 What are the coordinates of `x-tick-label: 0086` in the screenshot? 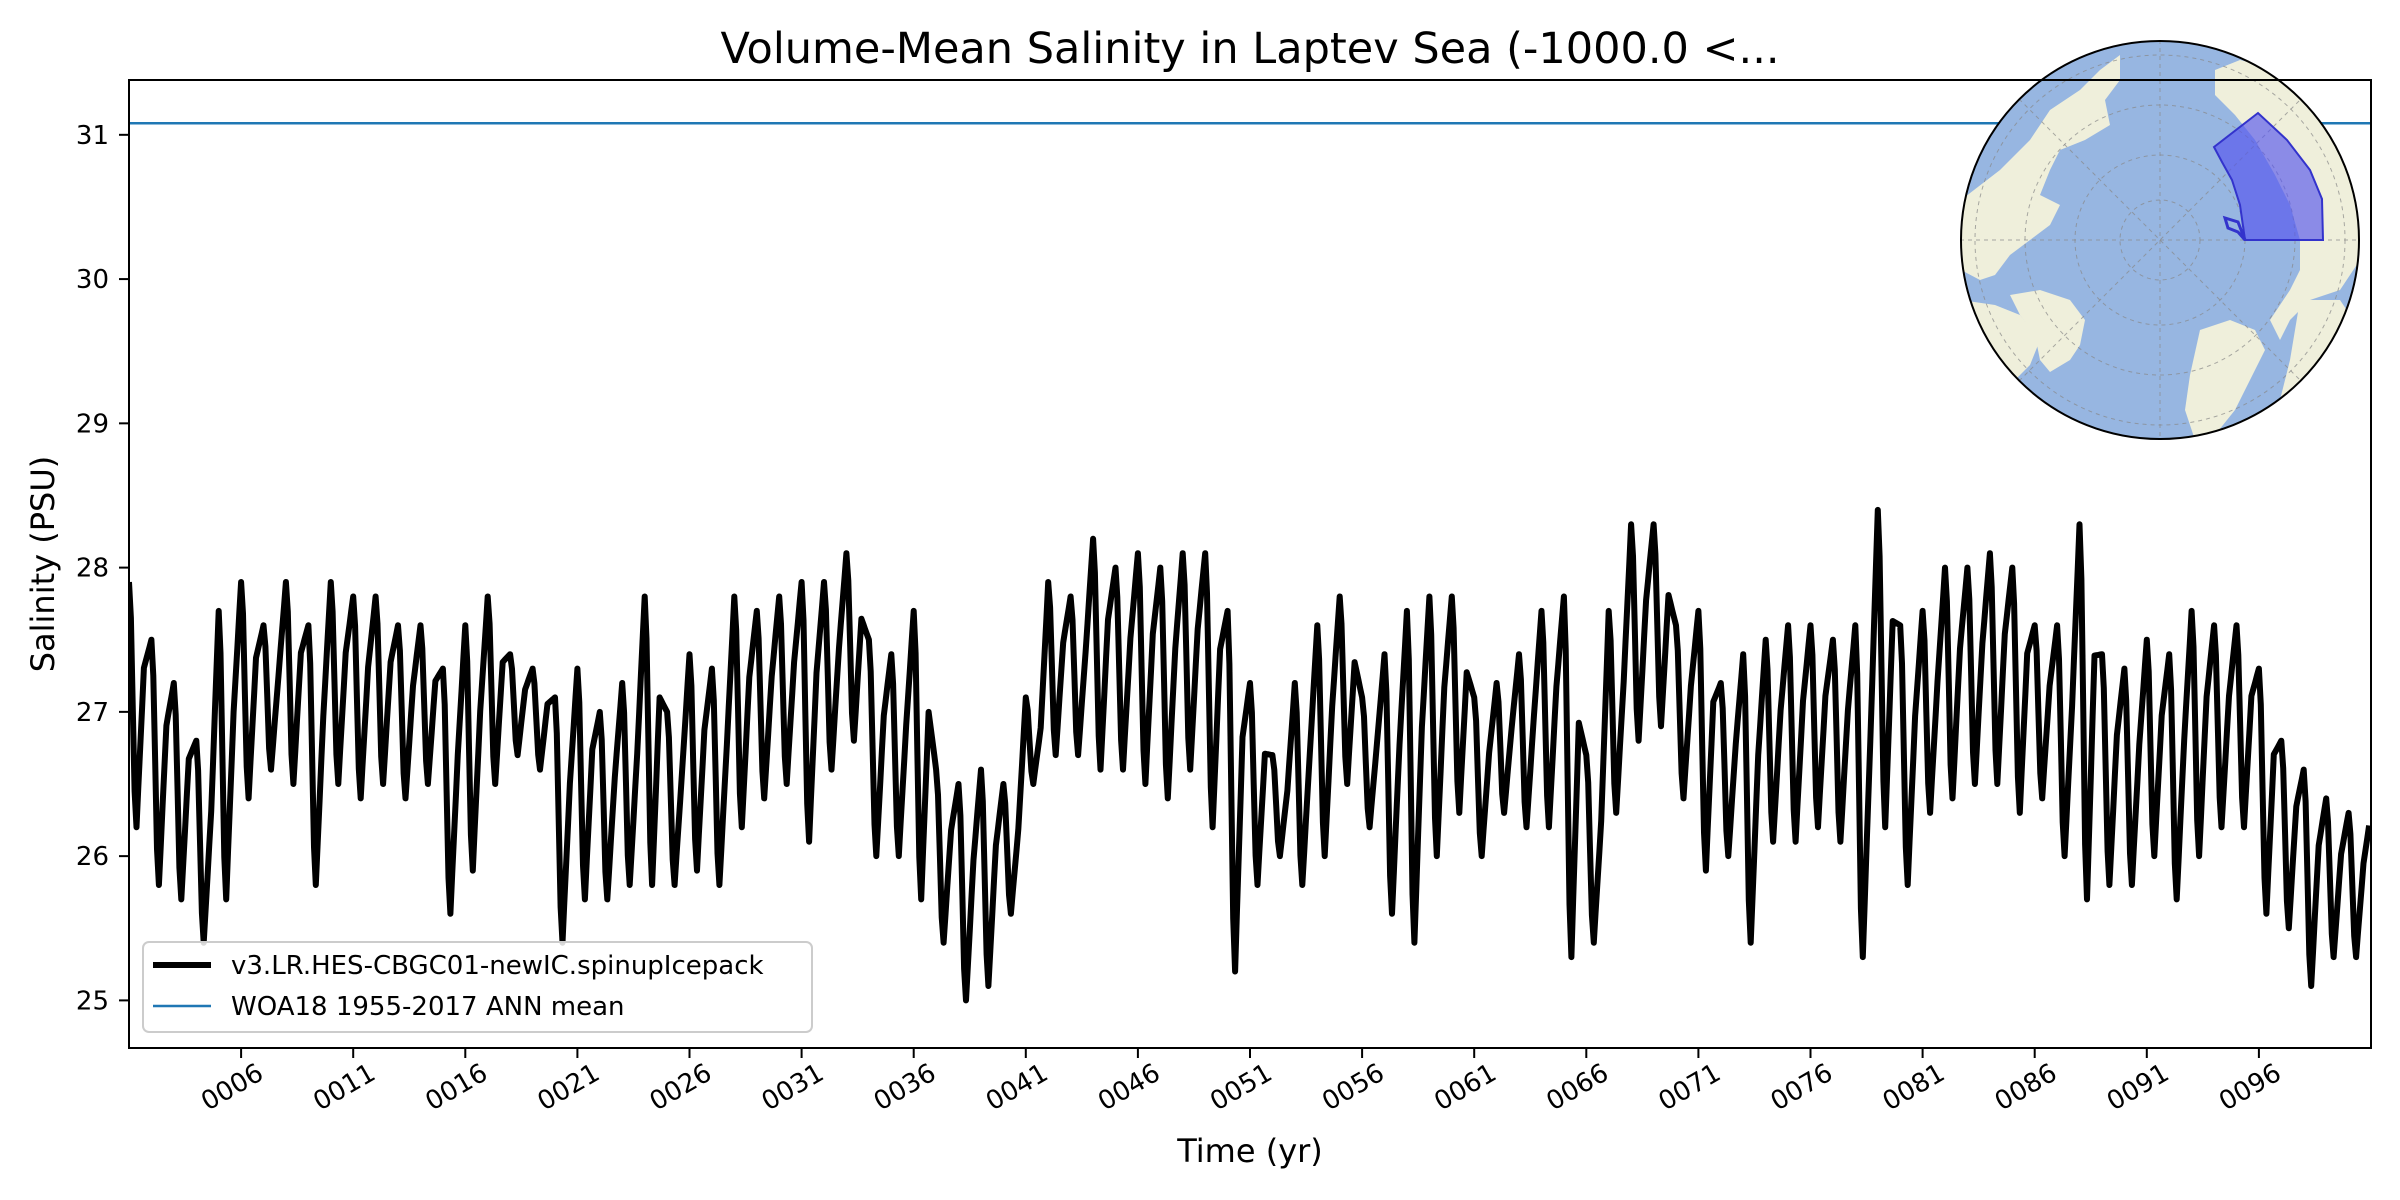 It's located at (2026, 1087).